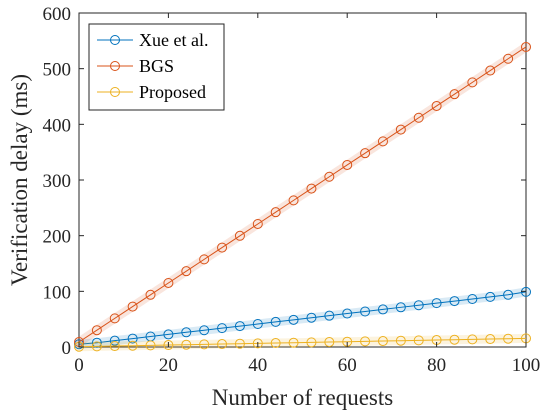 The image size is (550, 417). Describe the element at coordinates (526, 365) in the screenshot. I see `x-tick-label: 100` at that location.